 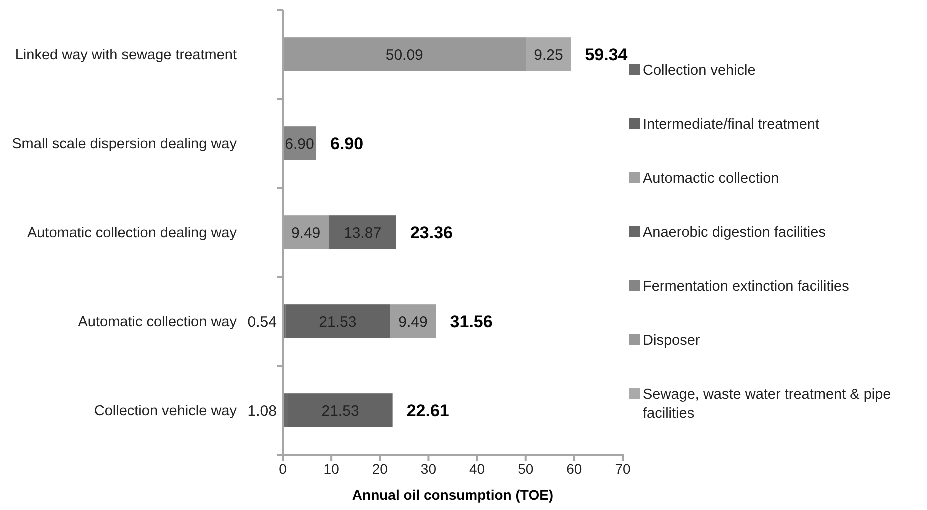 What do you see at coordinates (283, 468) in the screenshot?
I see `x-tick-label: 0` at bounding box center [283, 468].